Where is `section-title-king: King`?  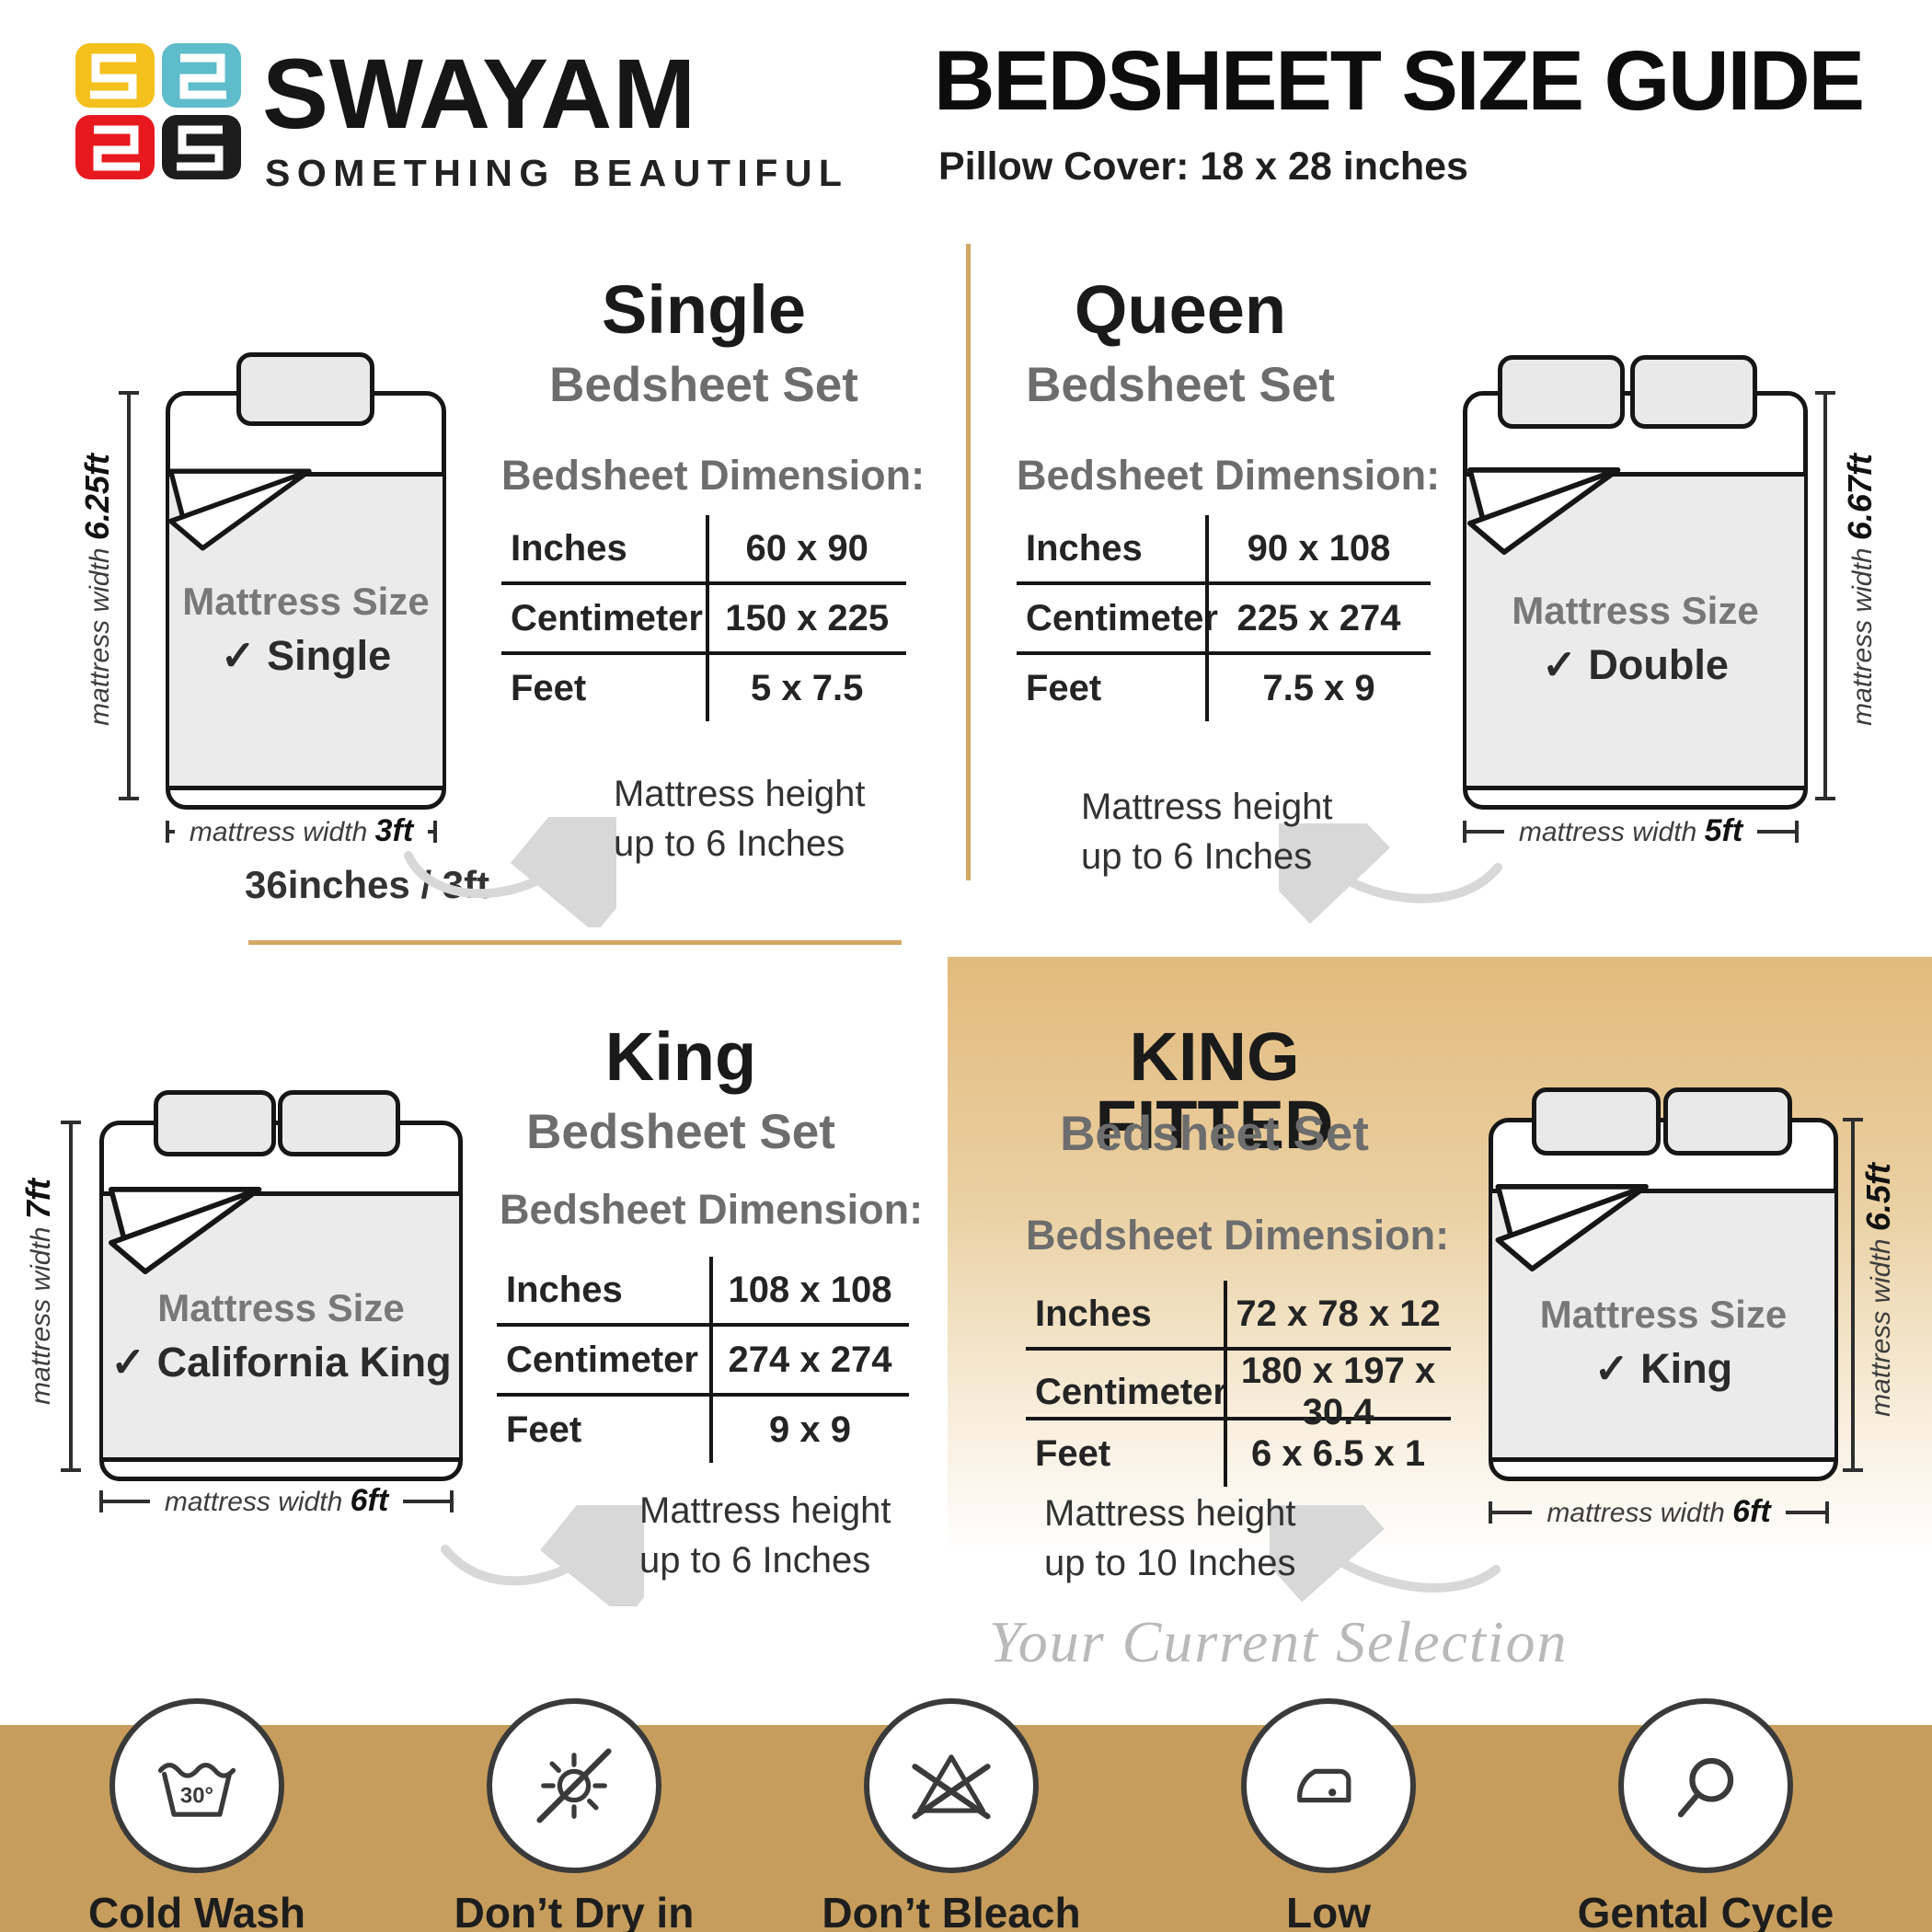 section-title-king: King is located at coordinates (680, 1056).